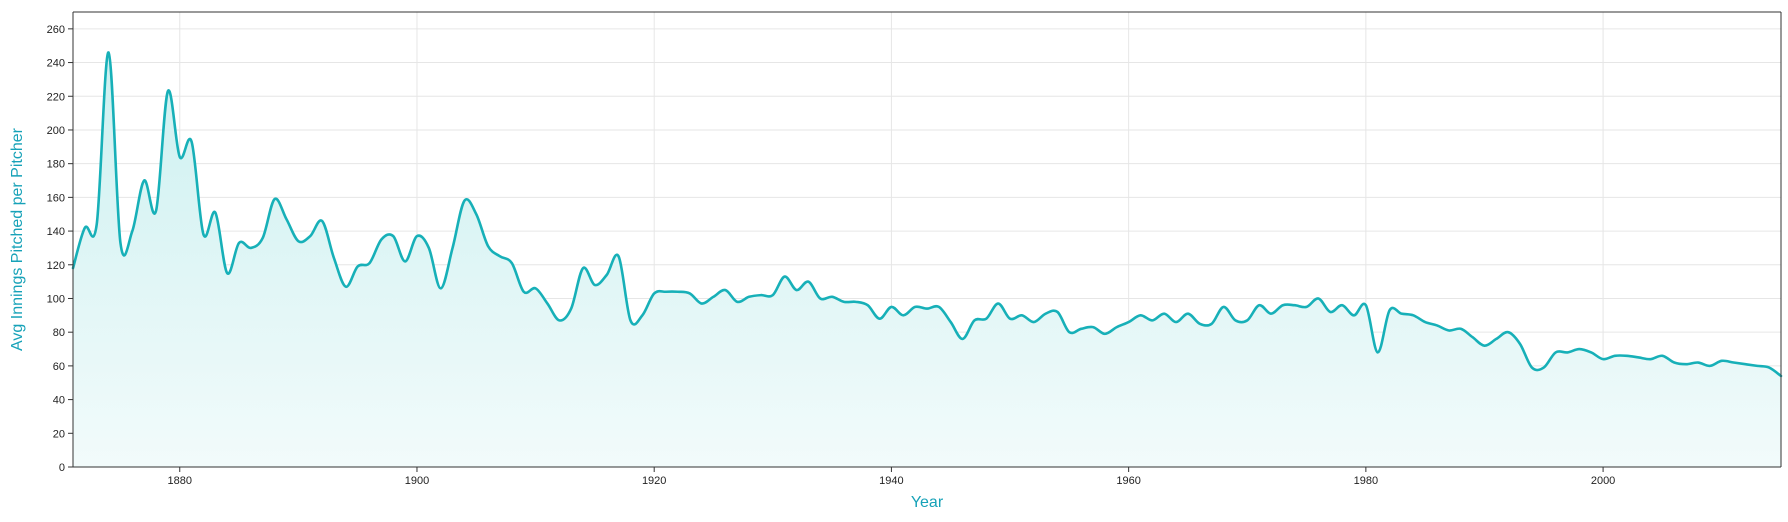  I want to click on x-tick-label: 2000, so click(1603, 481).